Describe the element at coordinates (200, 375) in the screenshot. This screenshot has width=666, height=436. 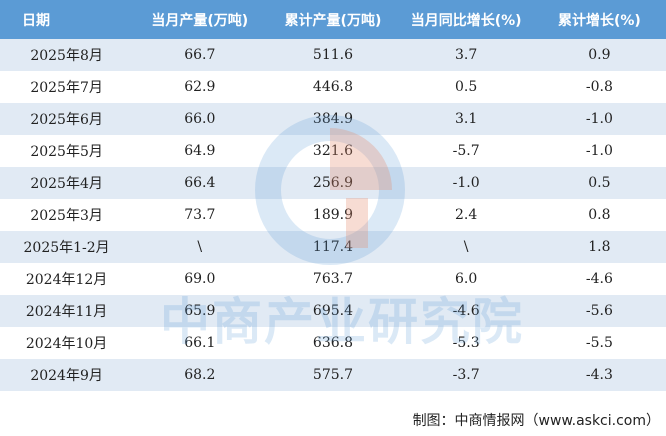
I see `table-cell: 68.2` at that location.